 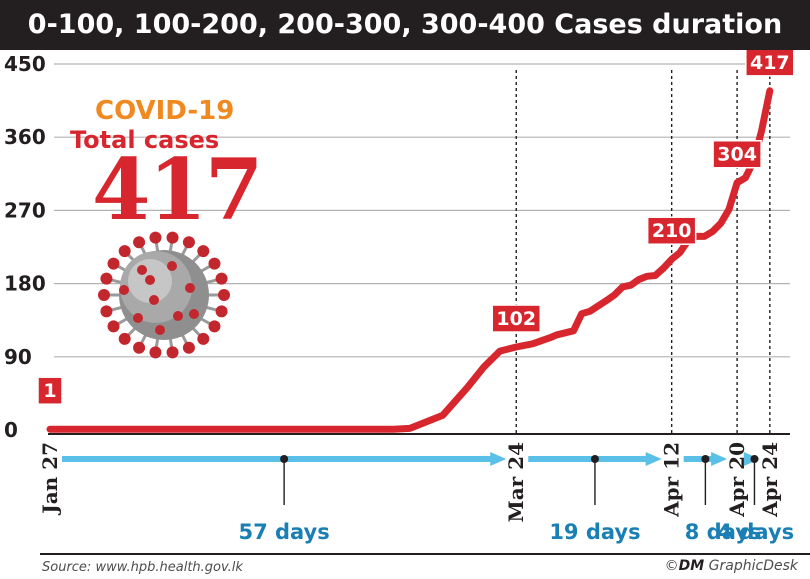 What do you see at coordinates (283, 532) in the screenshot?
I see `duration-label: 57 days` at bounding box center [283, 532].